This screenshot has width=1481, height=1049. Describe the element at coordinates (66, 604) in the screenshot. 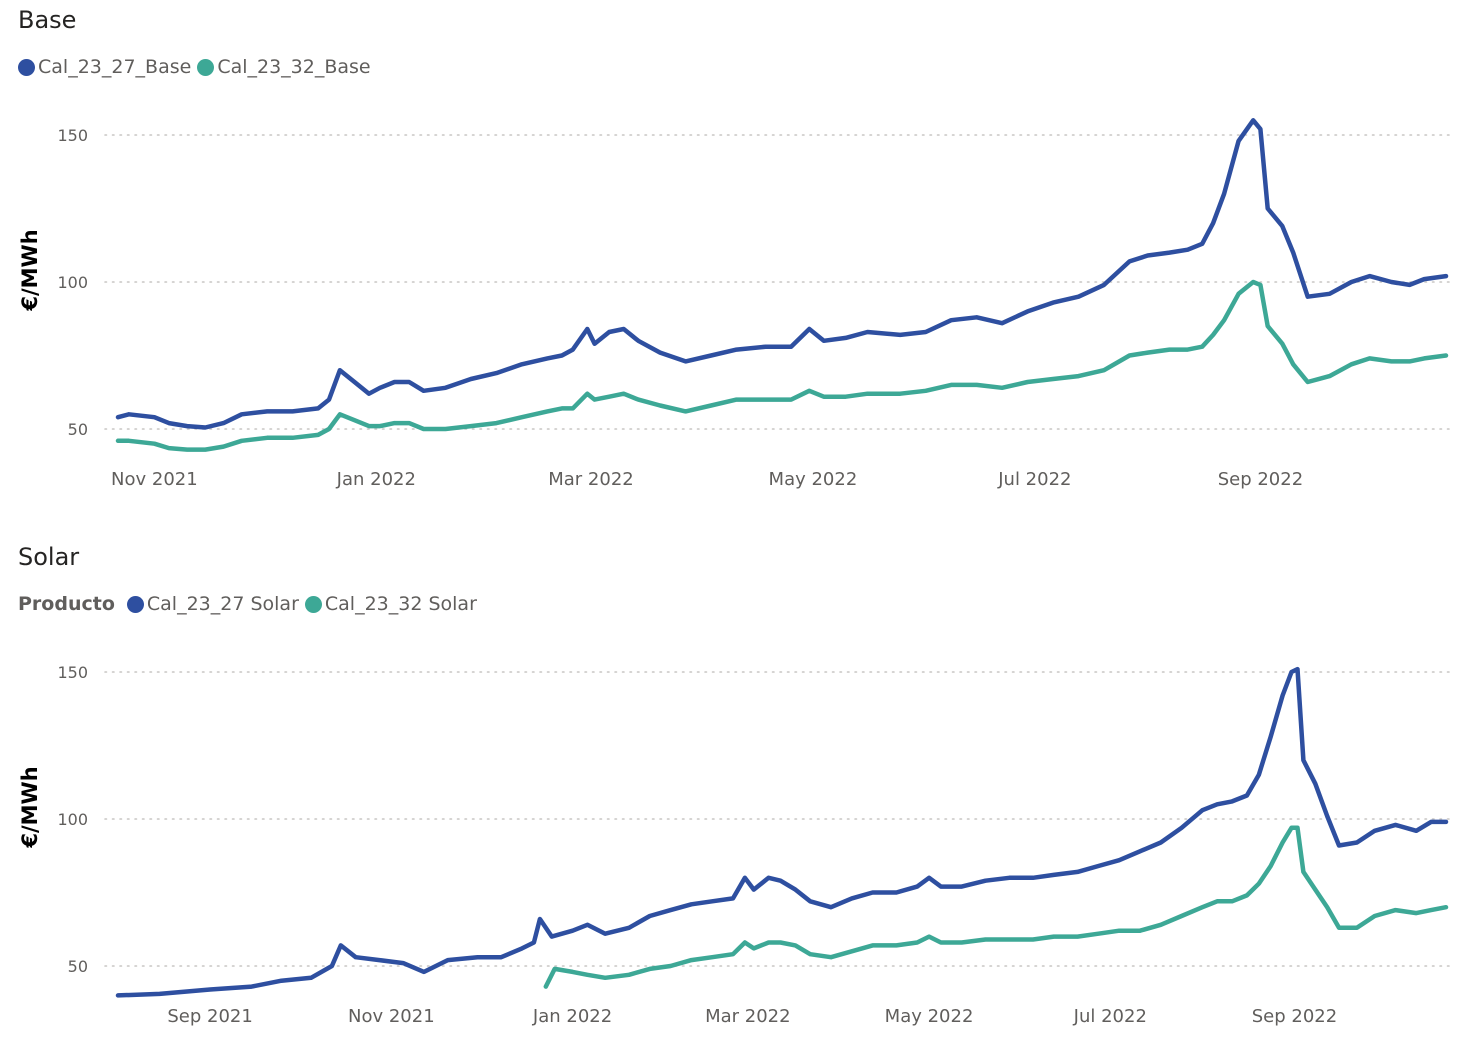

I see `legend-title: Producto` at that location.